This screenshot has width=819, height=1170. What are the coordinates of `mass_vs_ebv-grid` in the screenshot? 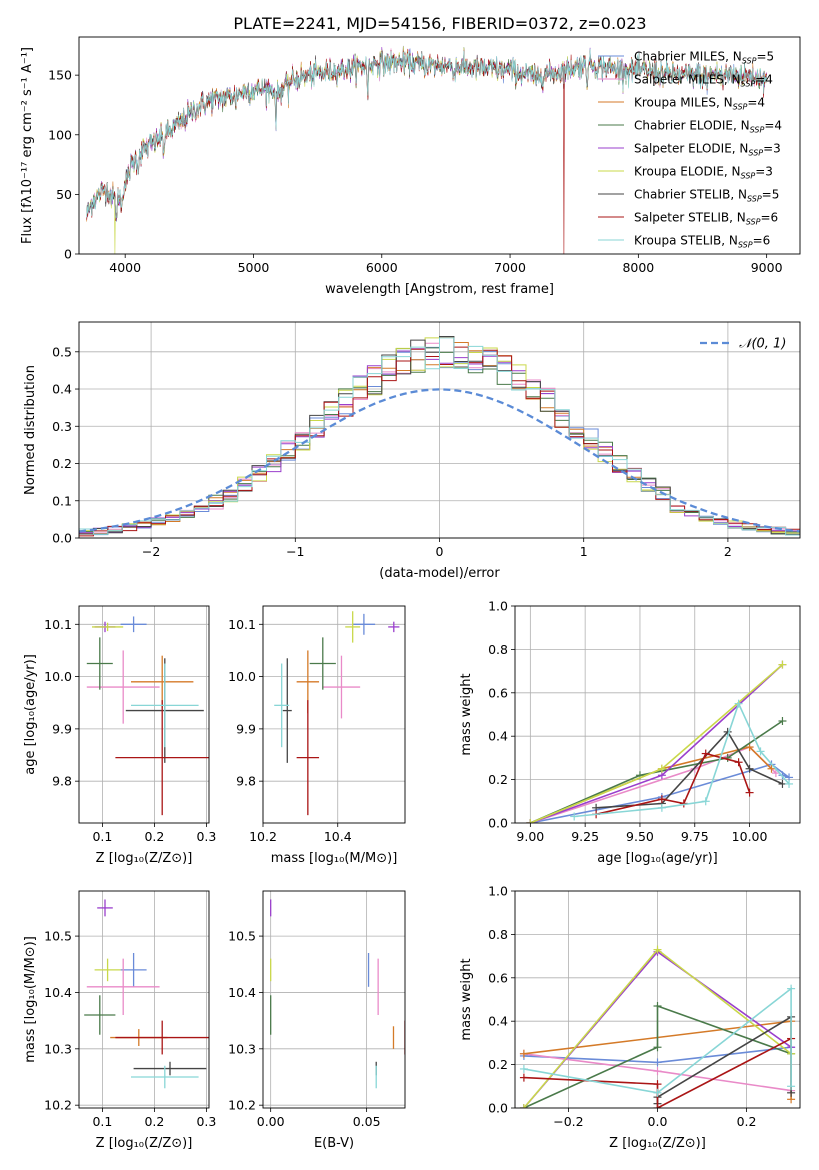 It's located at (334, 999).